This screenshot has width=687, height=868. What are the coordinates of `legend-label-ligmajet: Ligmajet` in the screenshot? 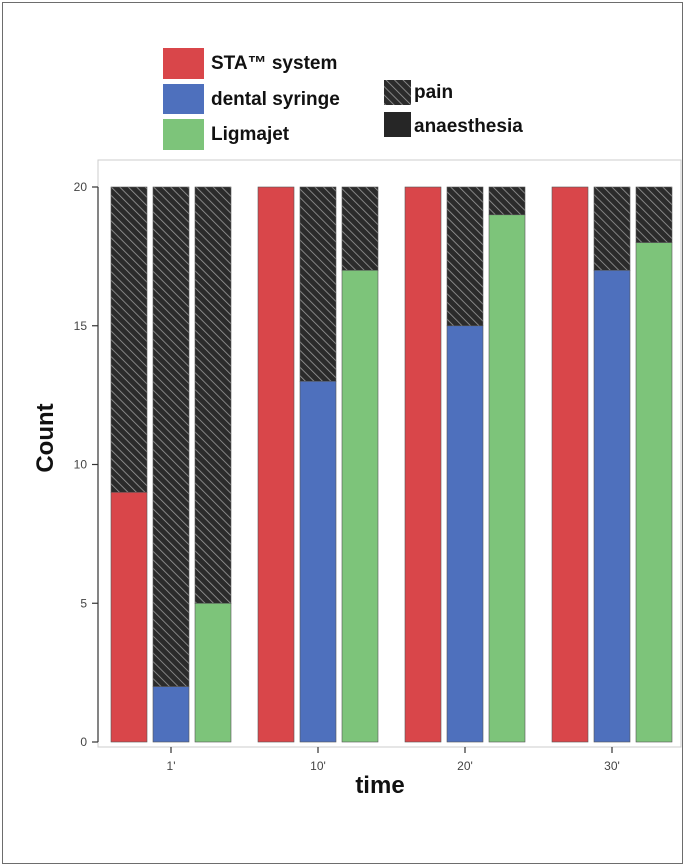 It's located at (250, 134).